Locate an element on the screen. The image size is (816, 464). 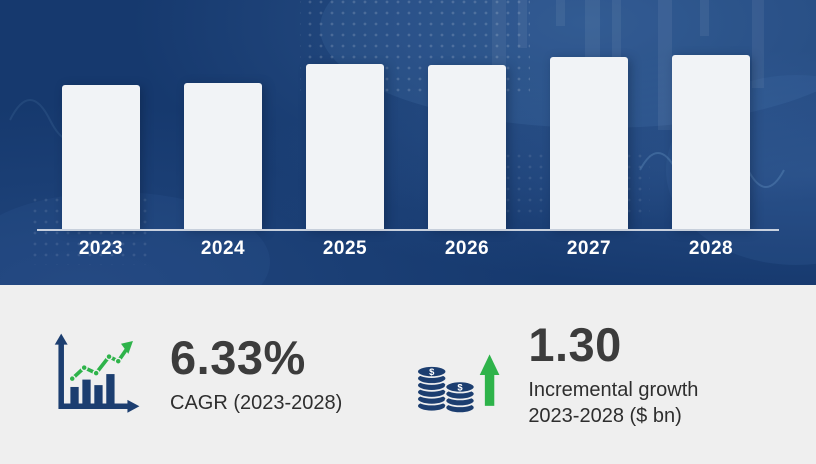
bar-label-2027: 2027 is located at coordinates (589, 248).